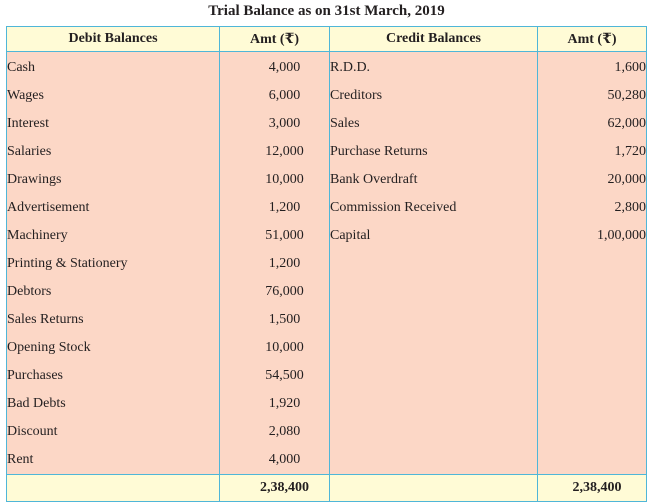 The height and width of the screenshot is (503, 653). What do you see at coordinates (274, 488) in the screenshot?
I see `debit-total: 2,38,400` at bounding box center [274, 488].